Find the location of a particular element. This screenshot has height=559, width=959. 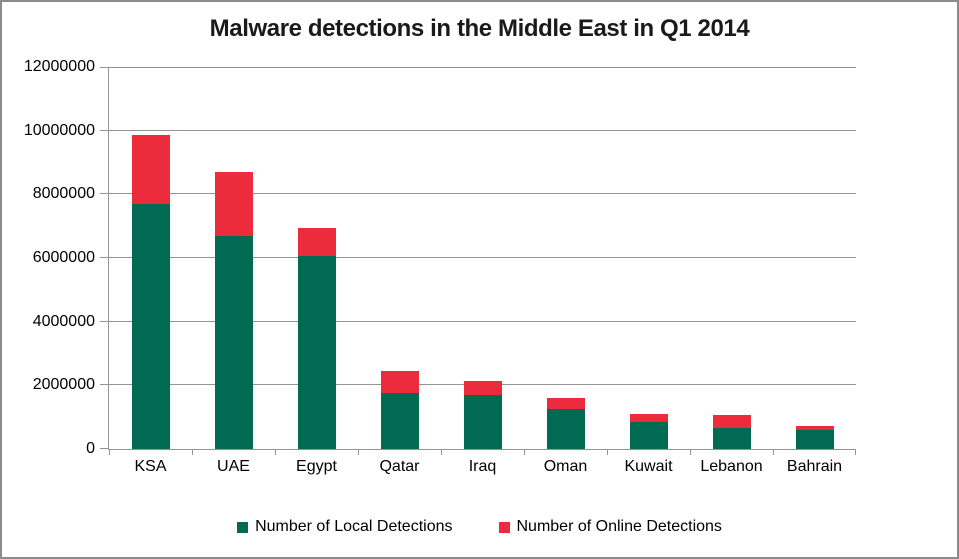

legend-swatch-local-icon is located at coordinates (243, 527).